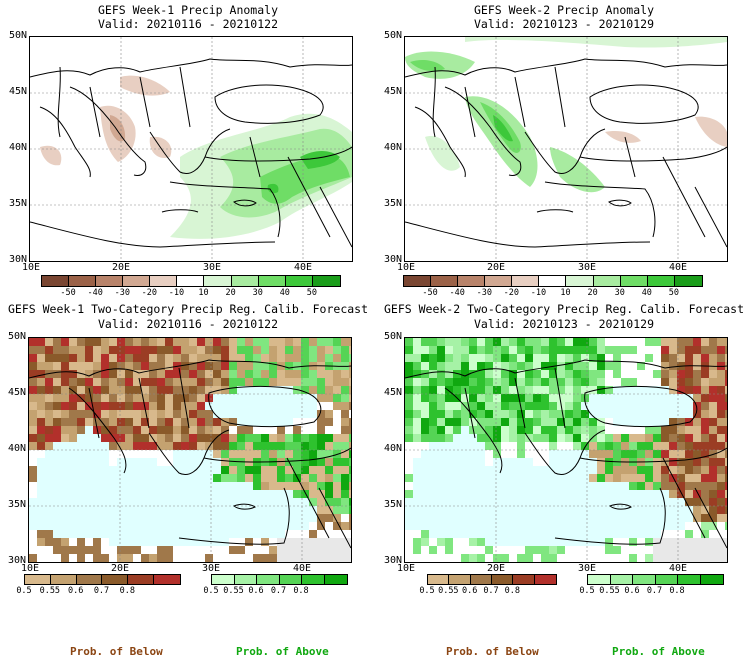  Describe the element at coordinates (430, 293) in the screenshot. I see `colorbar-tick-label: -50` at that location.